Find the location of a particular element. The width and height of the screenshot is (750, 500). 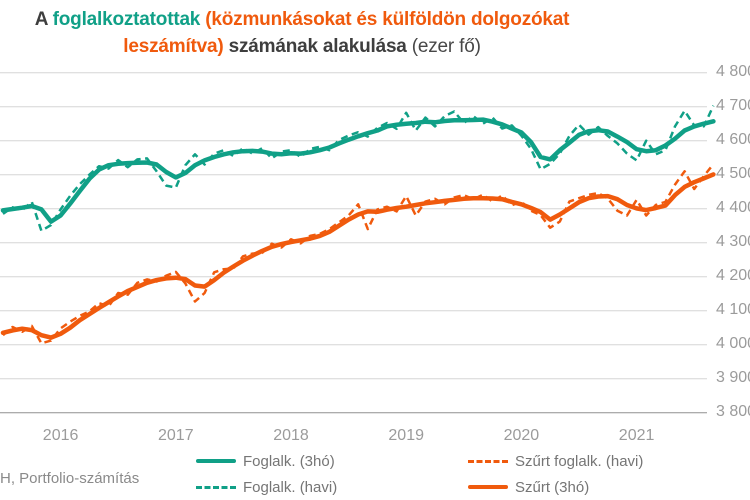

legend-label: Szűrt (3hó) is located at coordinates (552, 487).